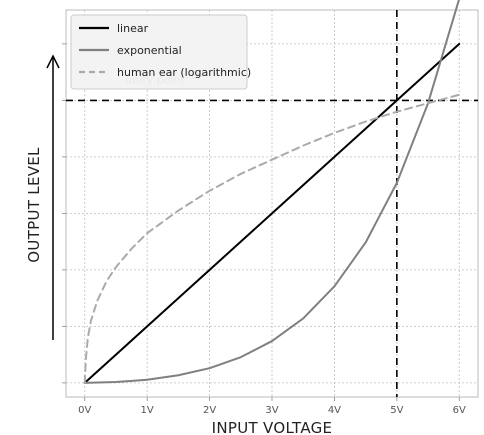 This screenshot has height=435, width=484. What do you see at coordinates (147, 410) in the screenshot?
I see `x-tick-label: 1V` at bounding box center [147, 410].